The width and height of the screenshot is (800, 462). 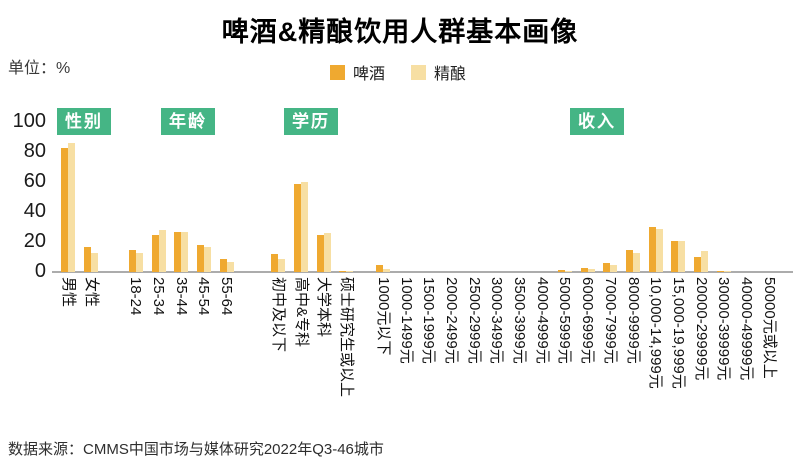 I want to click on x-axis-label: 50000元或以上, so click(x=769, y=328).